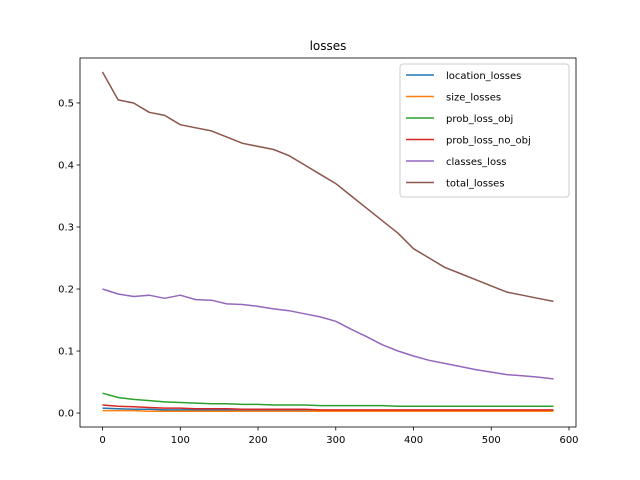 This screenshot has height=480, width=640. What do you see at coordinates (491, 440) in the screenshot?
I see `x-tick-label: 500` at bounding box center [491, 440].